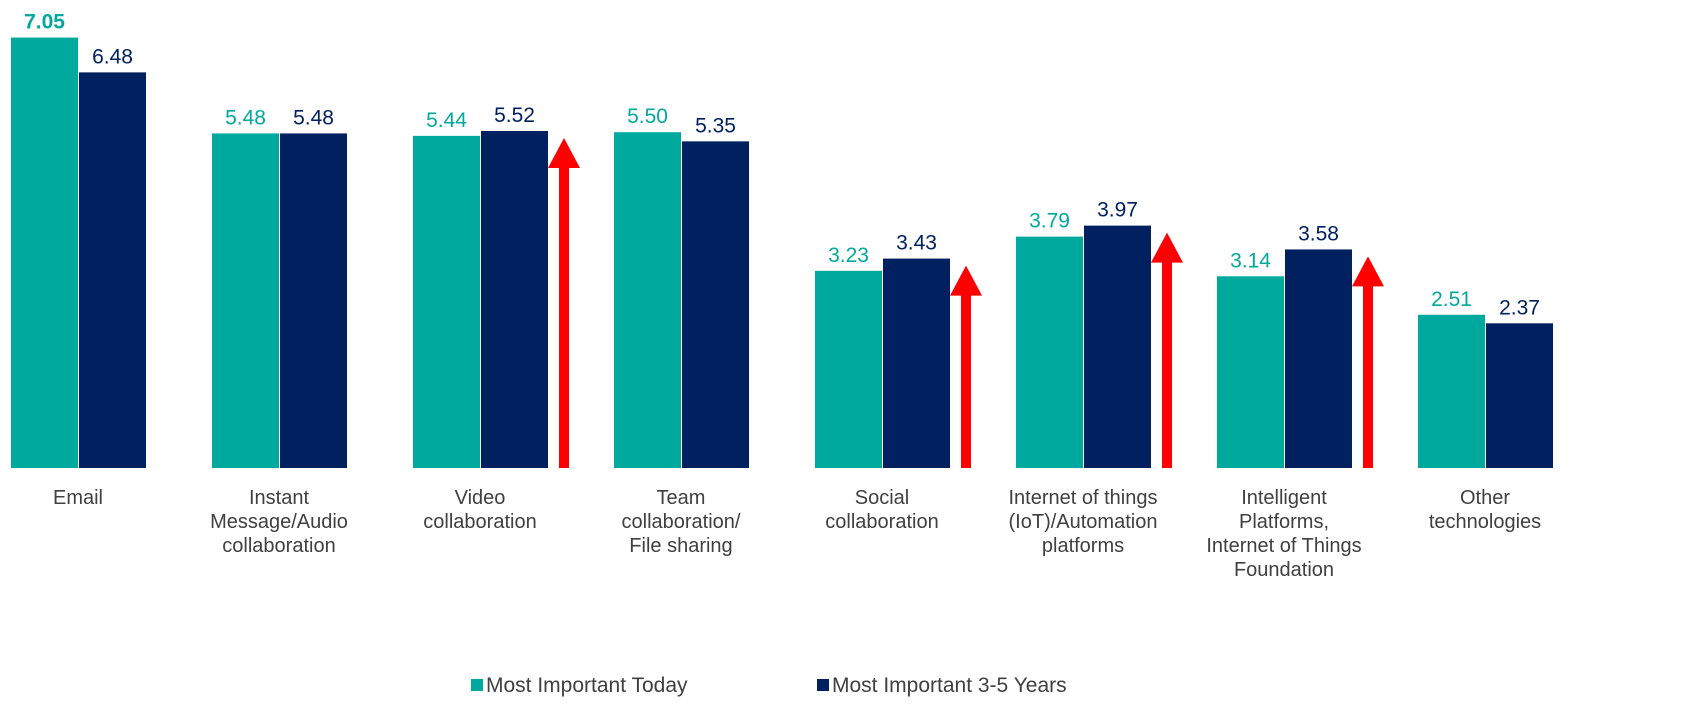 The image size is (1685, 717). Describe the element at coordinates (1451, 299) in the screenshot. I see `value-label: 2.51` at that location.